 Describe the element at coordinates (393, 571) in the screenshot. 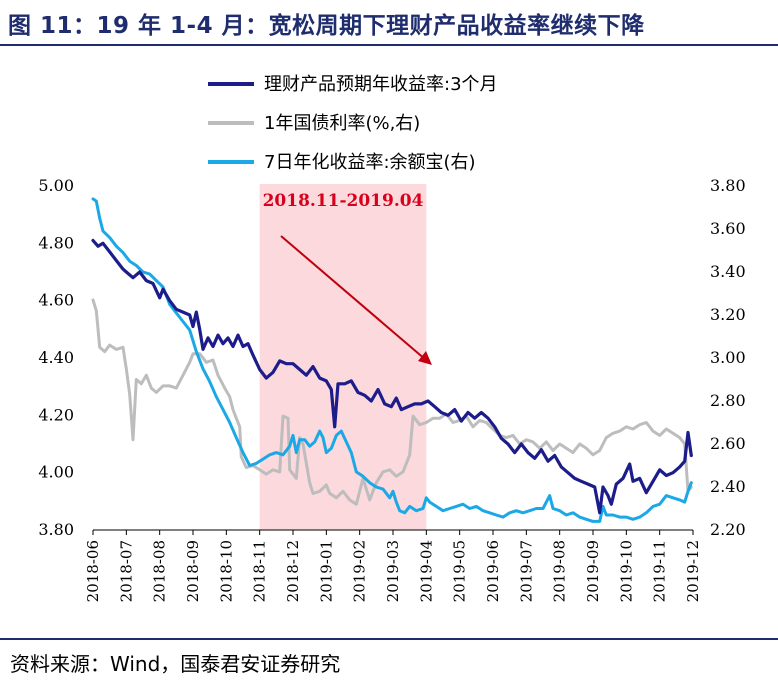

I see `x-tick-label: 2019-03` at that location.